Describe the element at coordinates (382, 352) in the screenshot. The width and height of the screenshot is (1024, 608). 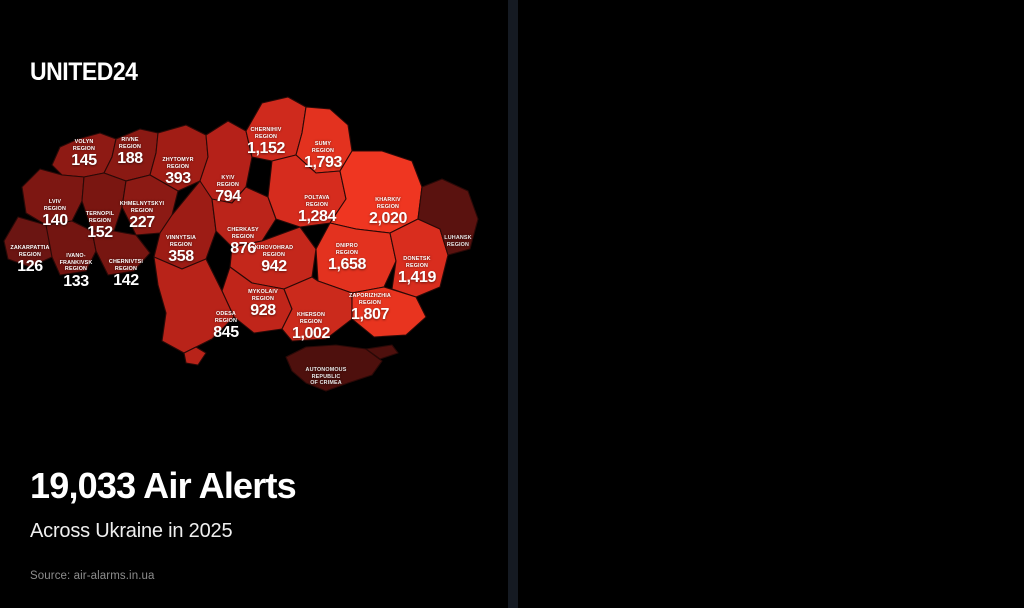
I see `region-shape-crimea-tail` at that location.